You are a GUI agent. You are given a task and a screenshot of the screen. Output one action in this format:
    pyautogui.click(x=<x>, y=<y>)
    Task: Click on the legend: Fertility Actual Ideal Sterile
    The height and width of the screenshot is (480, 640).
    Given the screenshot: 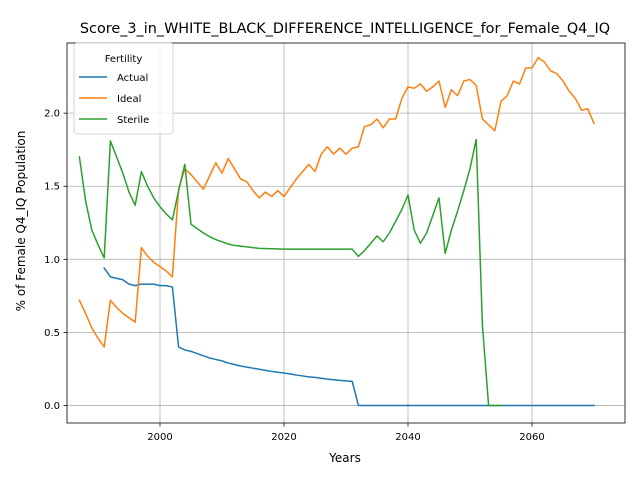 What is the action you would take?
    pyautogui.click(x=123, y=88)
    